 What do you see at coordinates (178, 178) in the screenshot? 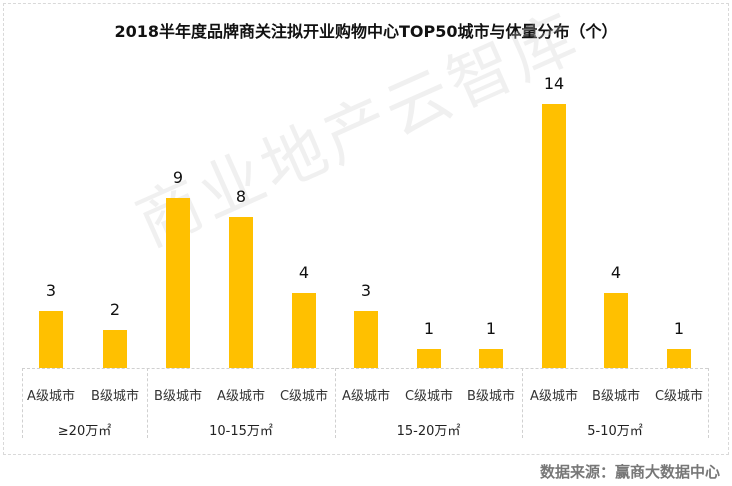
I see `bar-value-label: 9` at bounding box center [178, 178].